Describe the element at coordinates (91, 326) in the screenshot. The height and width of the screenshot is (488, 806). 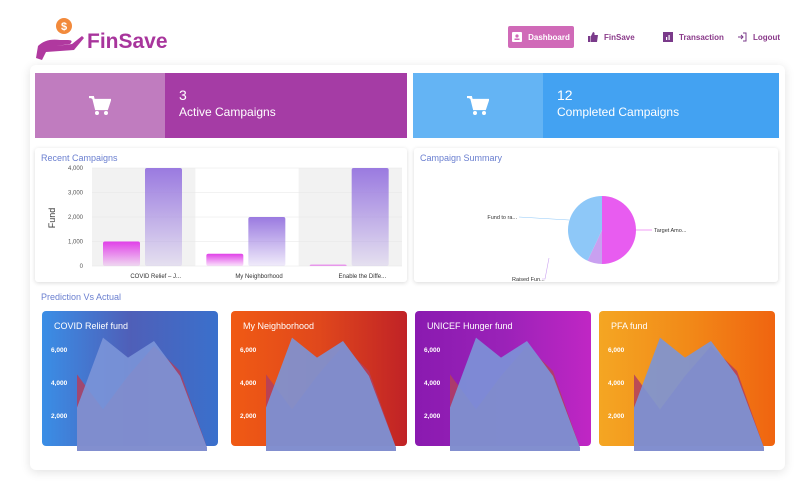
I see `prediction-card-title: COVID Relief fund` at that location.